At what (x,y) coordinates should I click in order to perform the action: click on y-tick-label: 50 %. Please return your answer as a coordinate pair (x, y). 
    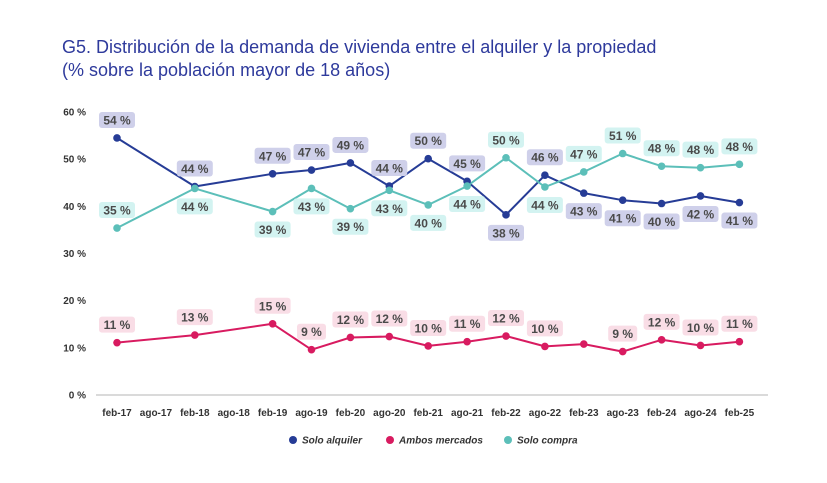
    Looking at the image, I should click on (74, 160).